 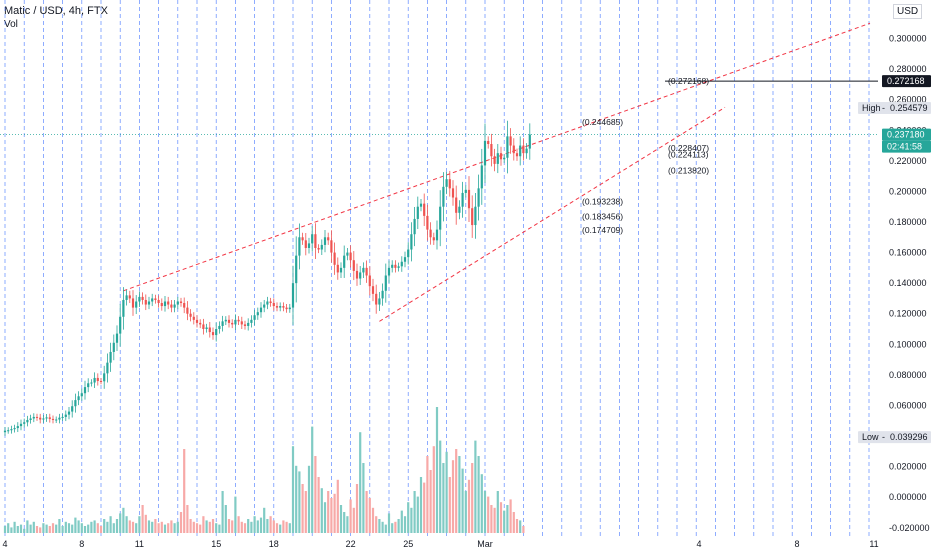 What do you see at coordinates (602, 122) in the screenshot?
I see `price-annotation-label: (0.244685)` at bounding box center [602, 122].